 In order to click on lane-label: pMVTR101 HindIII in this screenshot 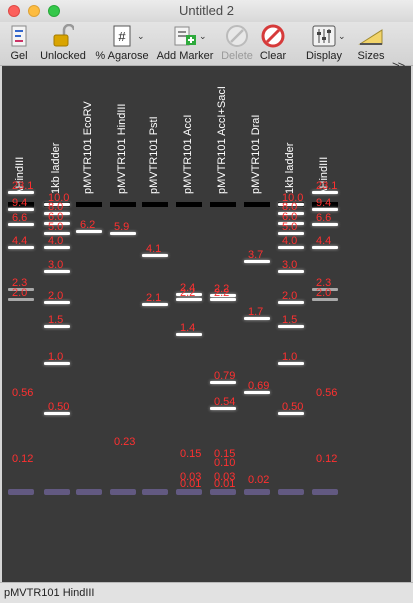, I will do `click(123, 134)`.